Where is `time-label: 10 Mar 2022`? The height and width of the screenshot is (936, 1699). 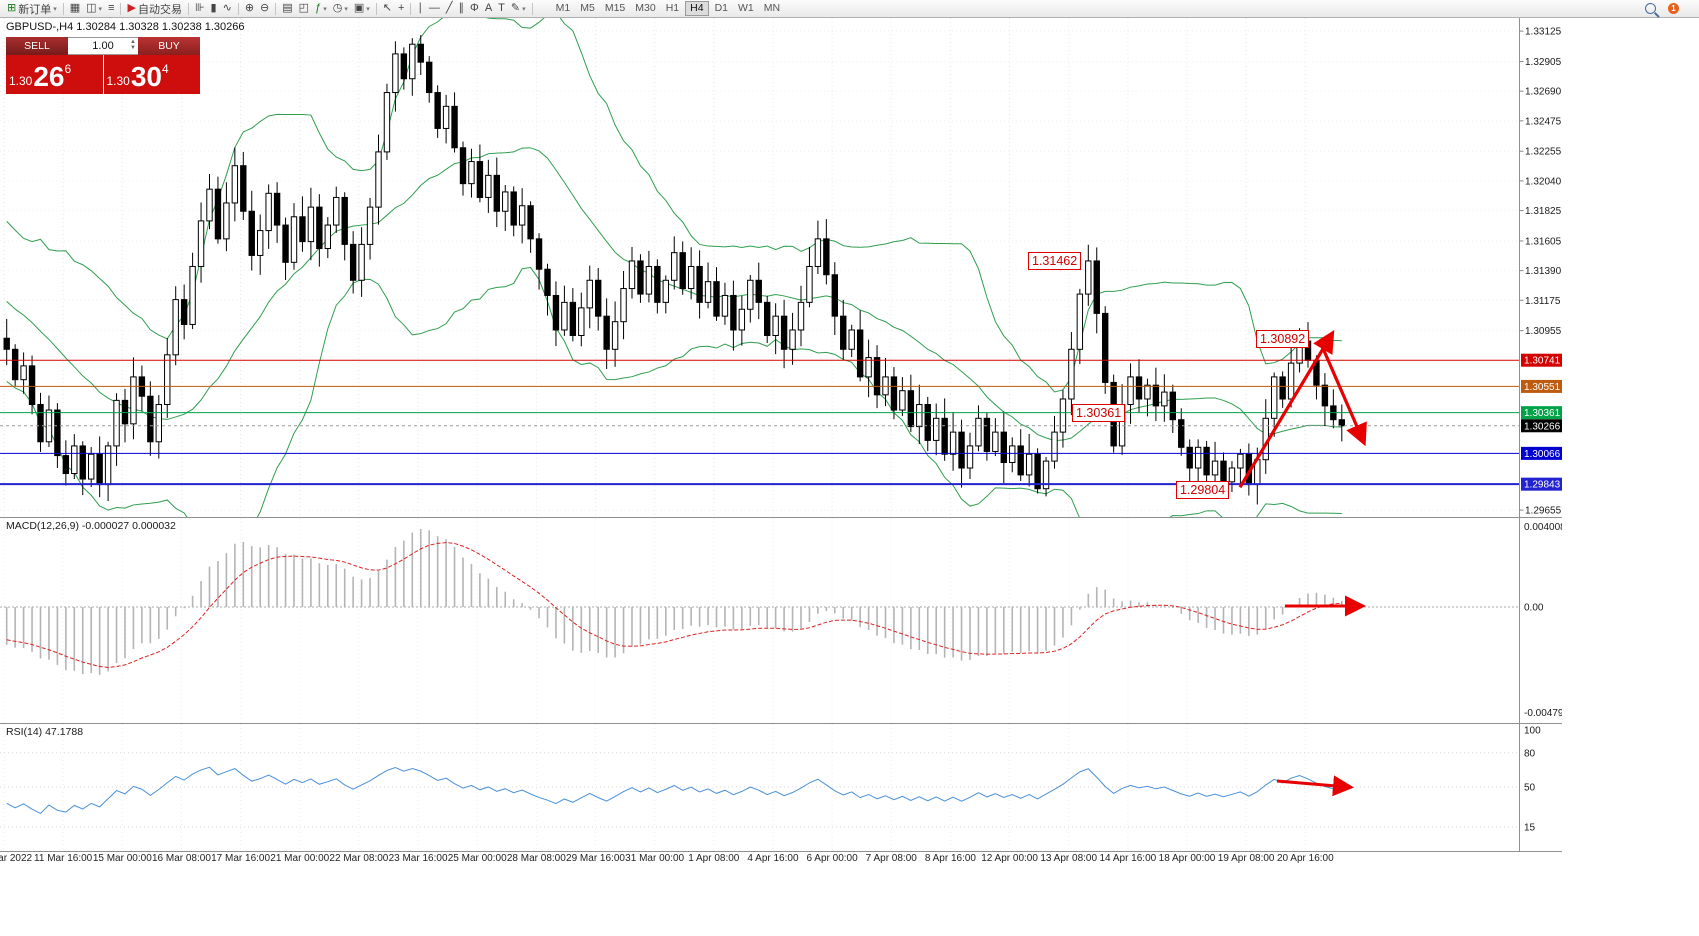
time-label: 10 Mar 2022 is located at coordinates (16, 858).